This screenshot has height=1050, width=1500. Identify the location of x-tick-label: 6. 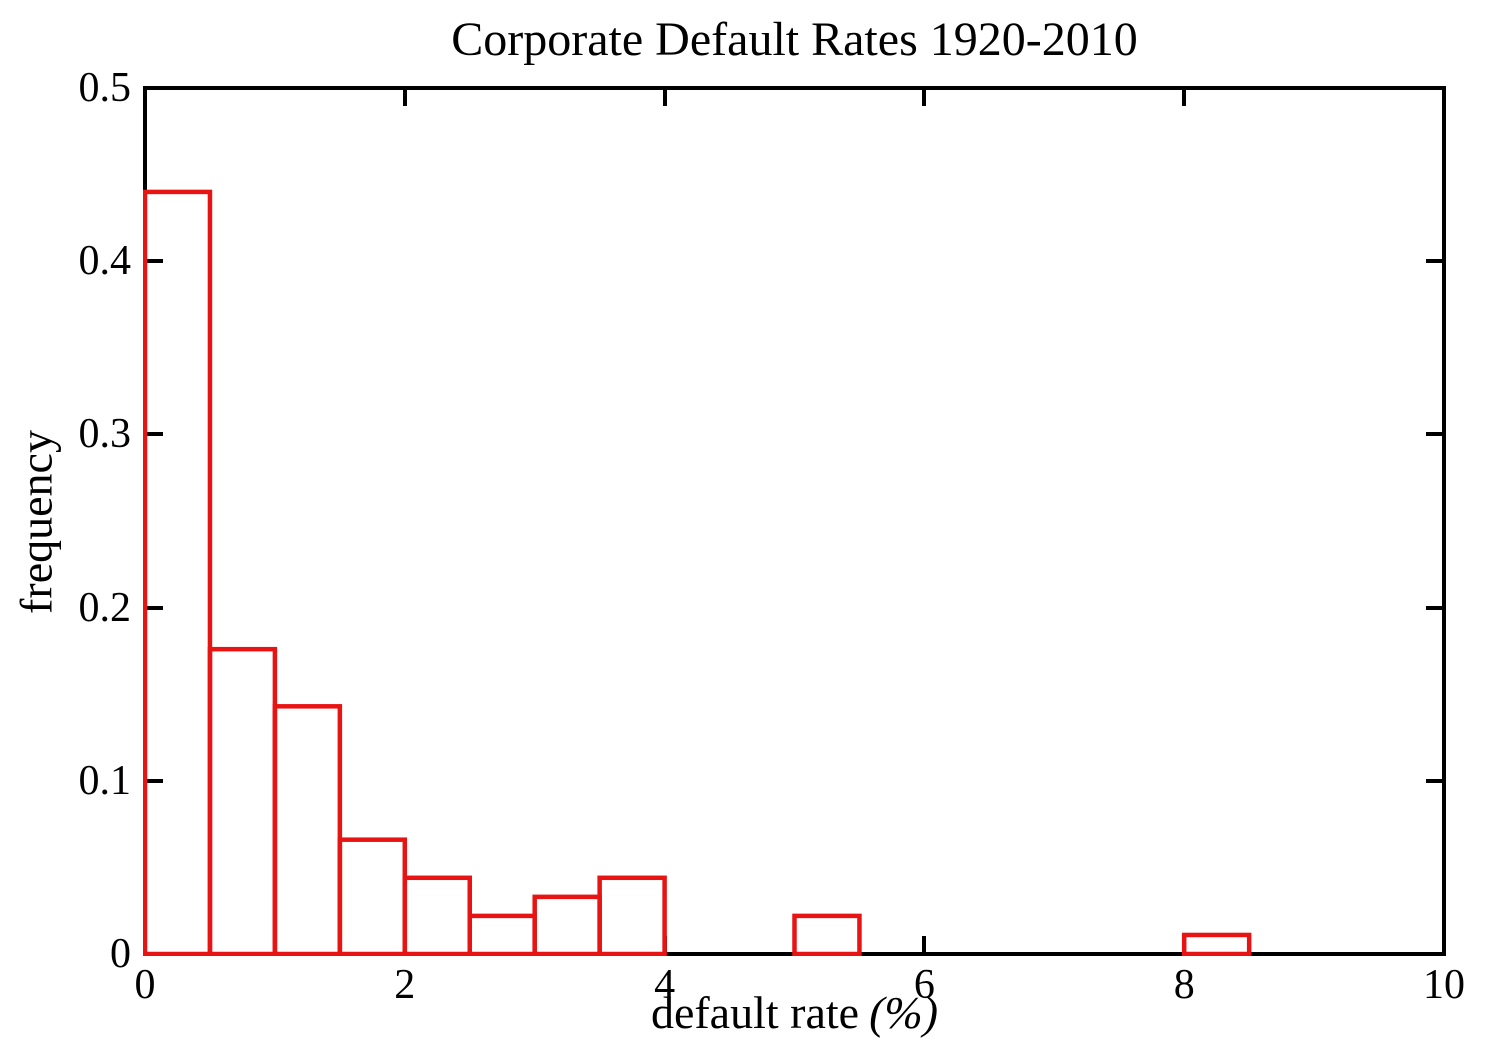
(924, 985).